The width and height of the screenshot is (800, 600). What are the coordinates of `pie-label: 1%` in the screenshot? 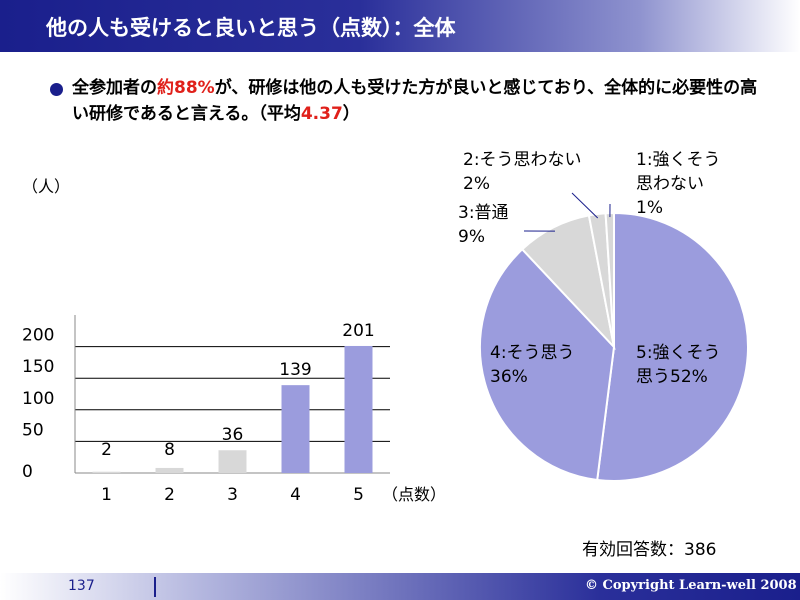 It's located at (649, 208).